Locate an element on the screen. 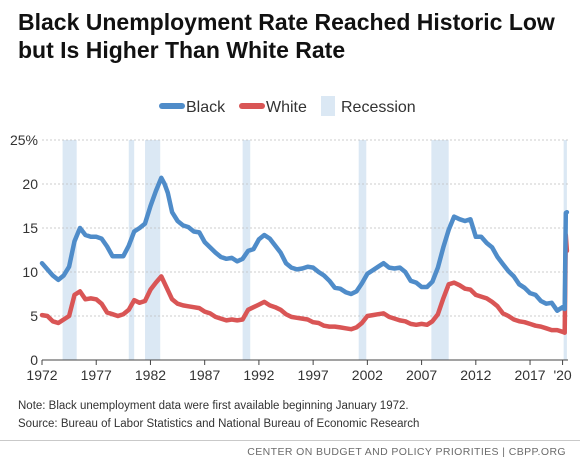  y-tick-label: 5 is located at coordinates (34, 316).